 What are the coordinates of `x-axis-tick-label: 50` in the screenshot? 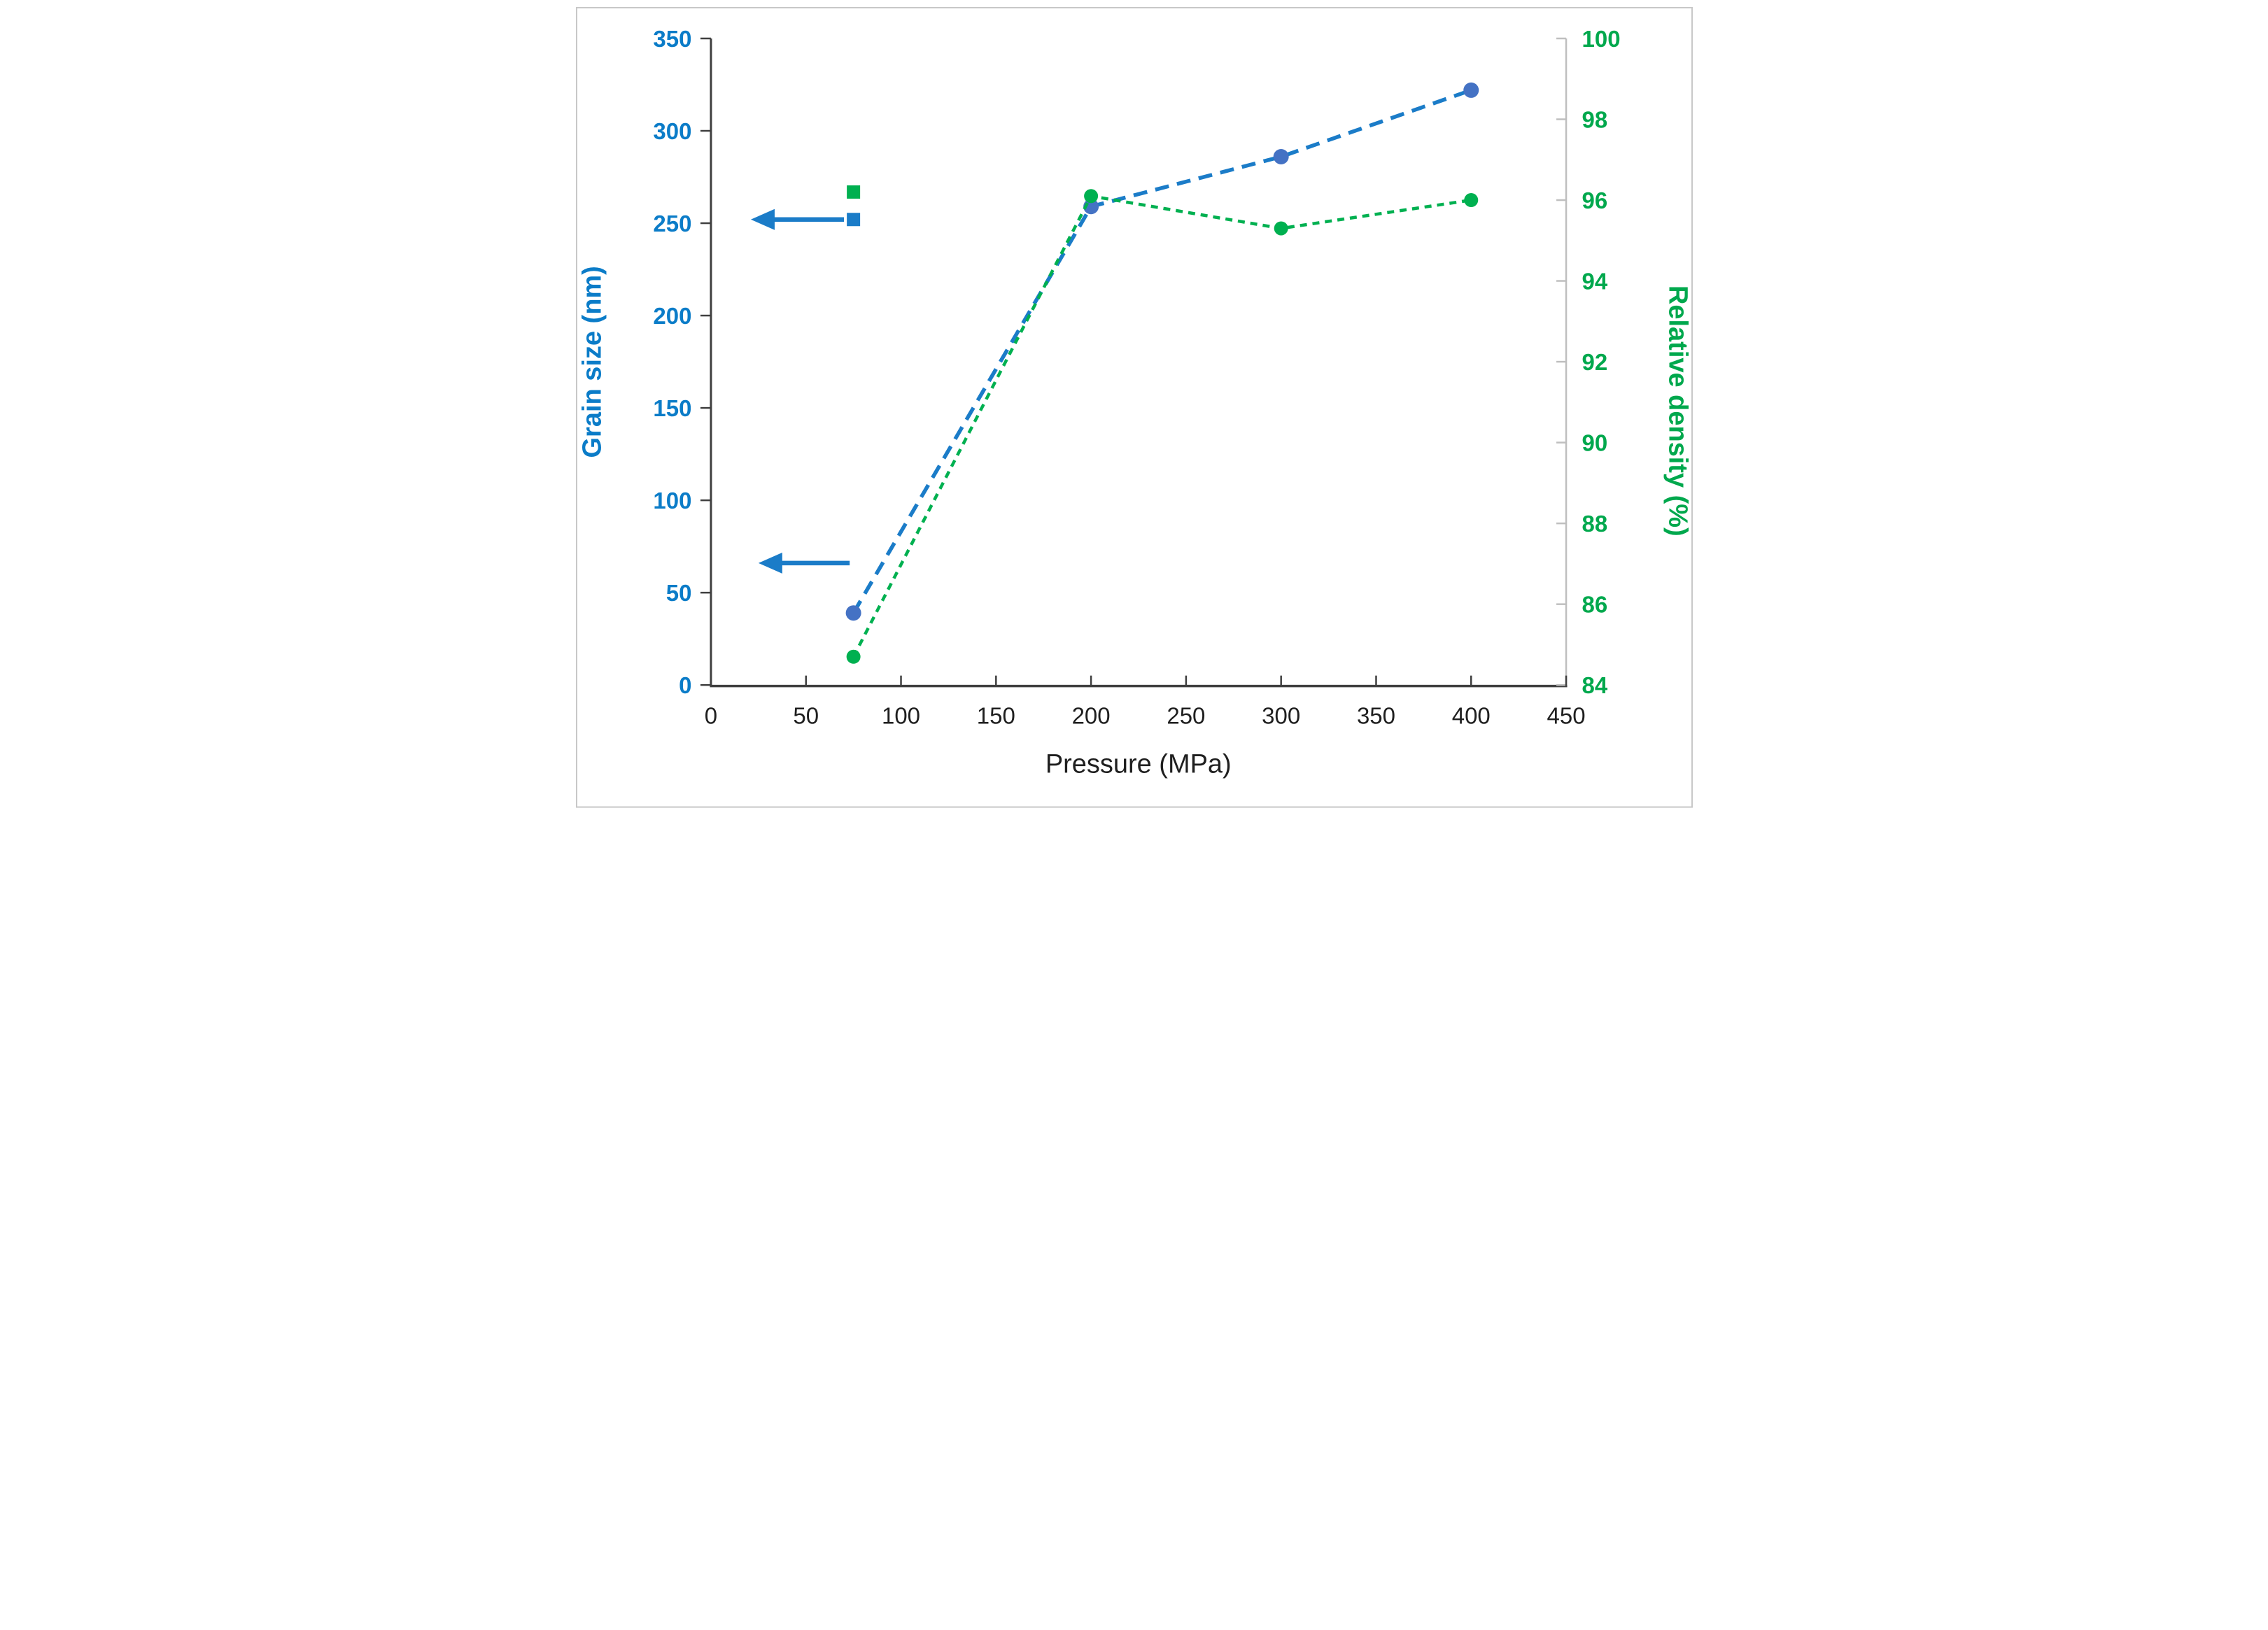 It's located at (806, 716).